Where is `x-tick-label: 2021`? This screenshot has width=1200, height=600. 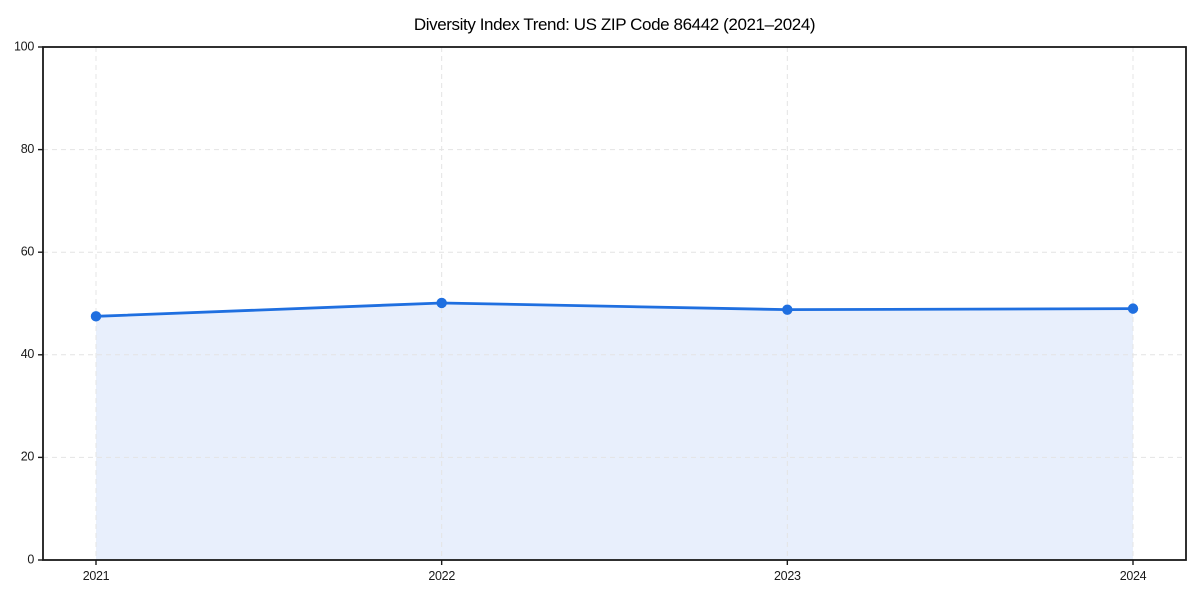 x-tick-label: 2021 is located at coordinates (96, 576).